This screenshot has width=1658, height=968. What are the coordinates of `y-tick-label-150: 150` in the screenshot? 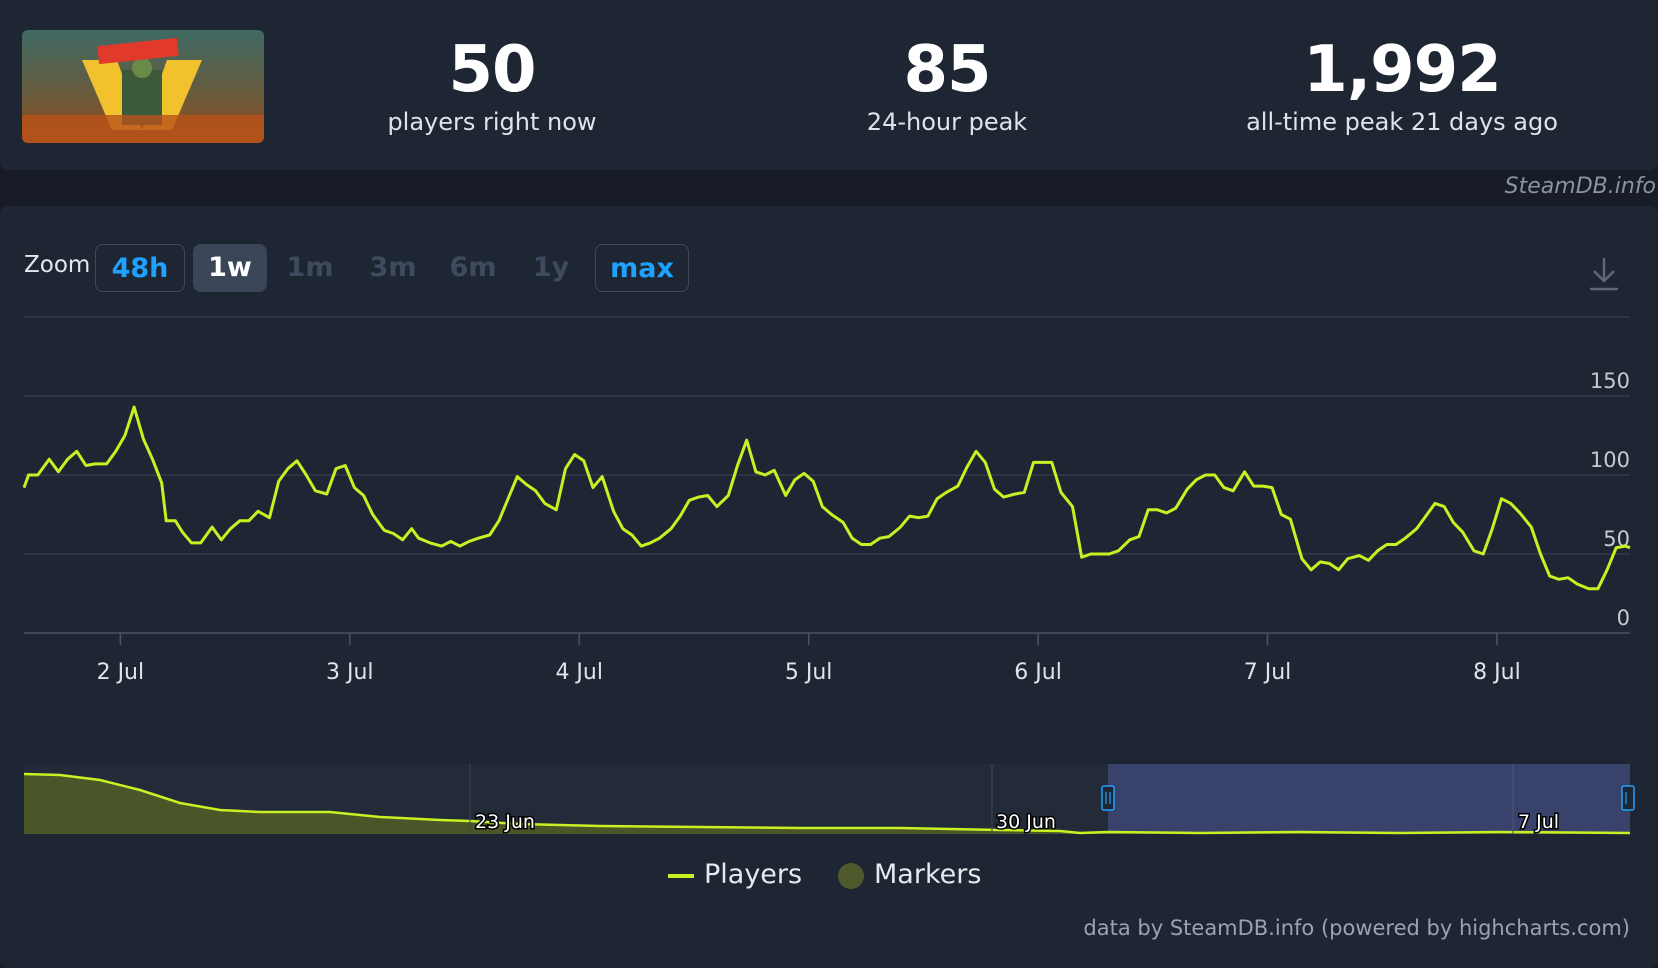 It's located at (1610, 381).